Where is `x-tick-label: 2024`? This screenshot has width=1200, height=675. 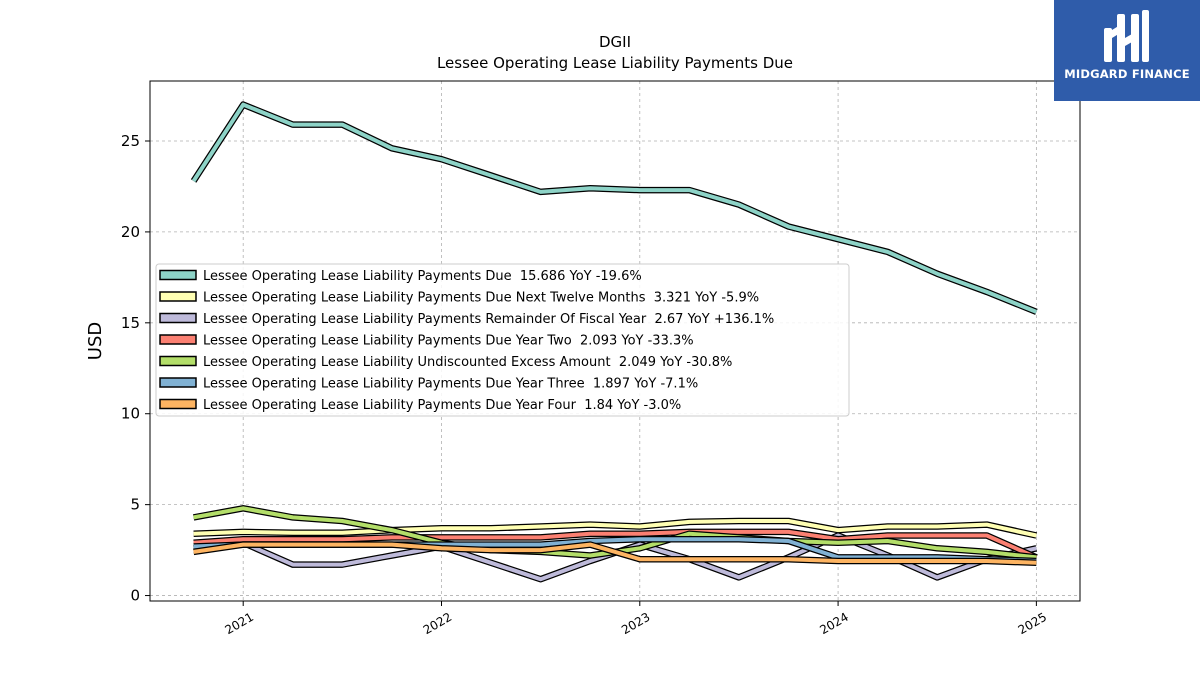 x-tick-label: 2024 is located at coordinates (833, 623).